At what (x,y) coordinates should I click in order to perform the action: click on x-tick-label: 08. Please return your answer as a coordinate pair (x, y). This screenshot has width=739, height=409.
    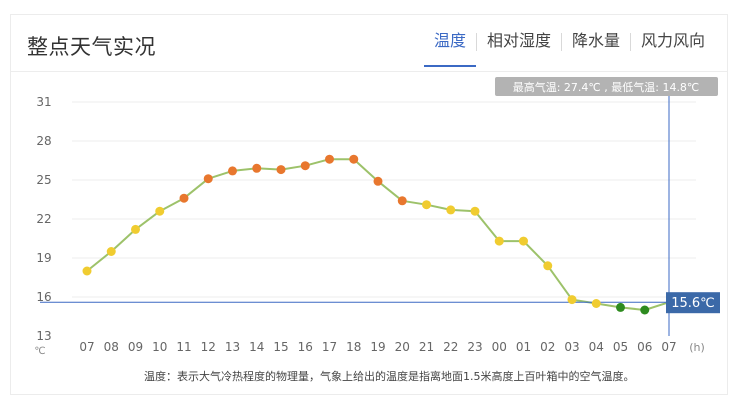
    Looking at the image, I should click on (111, 347).